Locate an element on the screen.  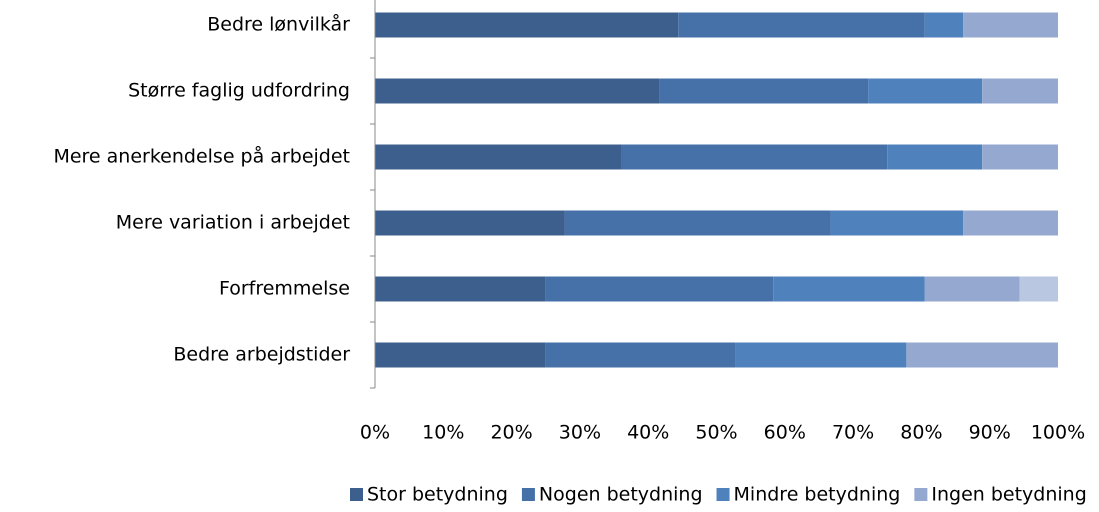
legend-label: Nogen betydning is located at coordinates (621, 495).